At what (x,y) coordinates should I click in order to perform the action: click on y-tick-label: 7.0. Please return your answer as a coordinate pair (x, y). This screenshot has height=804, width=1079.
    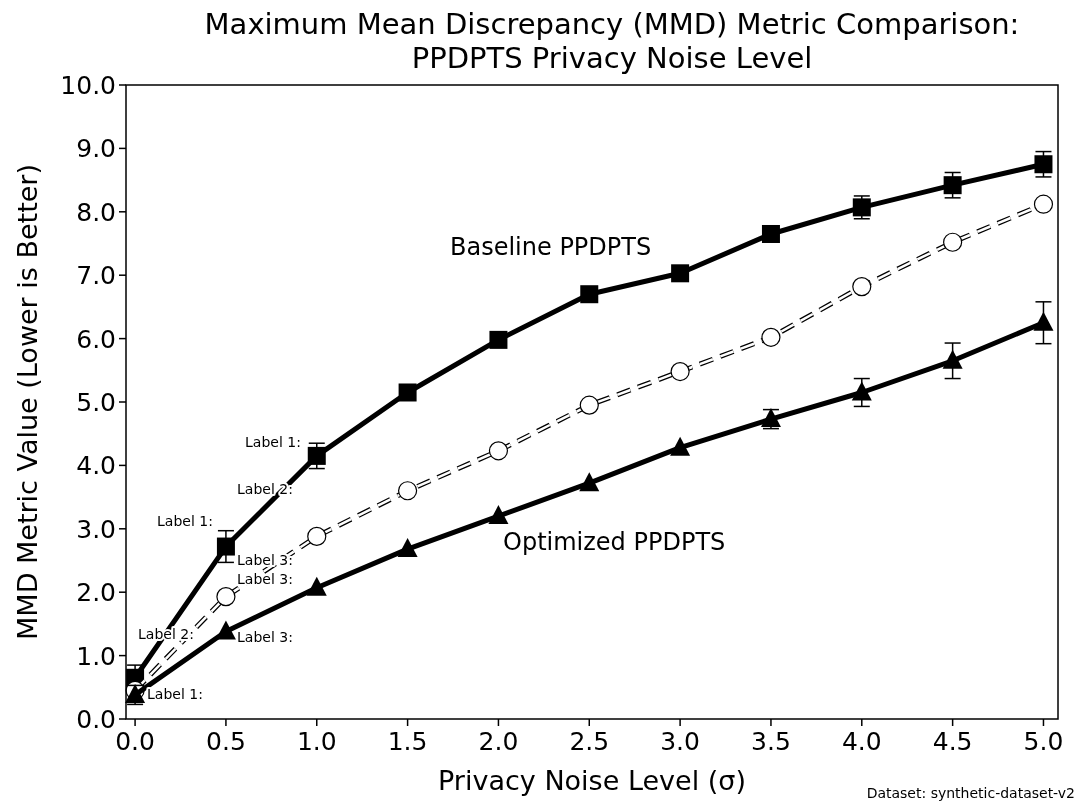
    Looking at the image, I should click on (96, 276).